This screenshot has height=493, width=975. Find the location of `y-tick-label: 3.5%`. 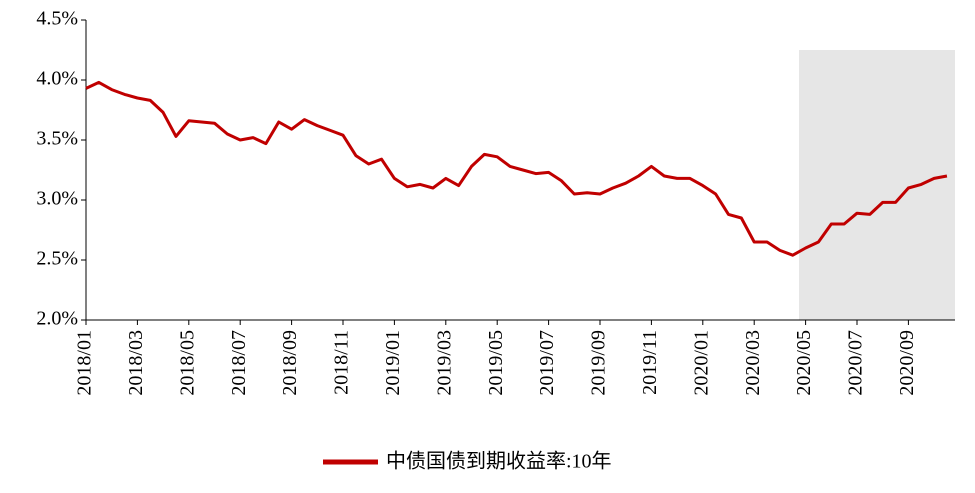

y-tick-label: 3.5% is located at coordinates (57, 139).